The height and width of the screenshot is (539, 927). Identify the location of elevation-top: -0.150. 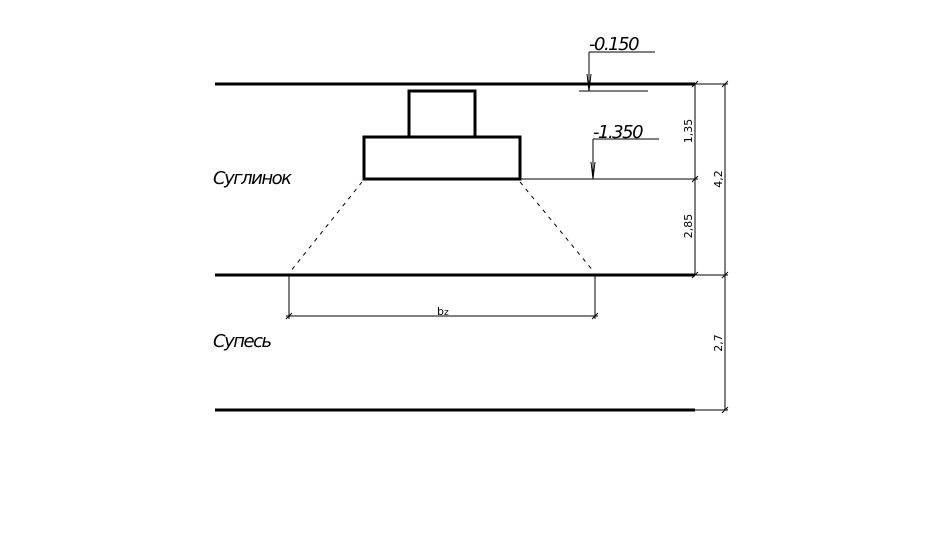
(614, 44).